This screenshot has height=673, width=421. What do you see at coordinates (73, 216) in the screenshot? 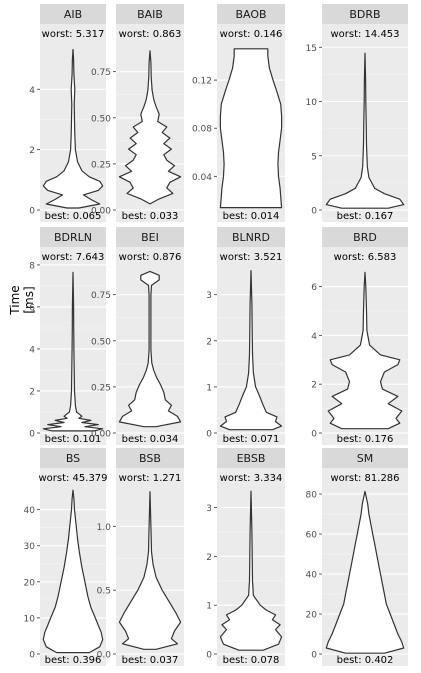
I see `best-label: best: 0.065` at bounding box center [73, 216].